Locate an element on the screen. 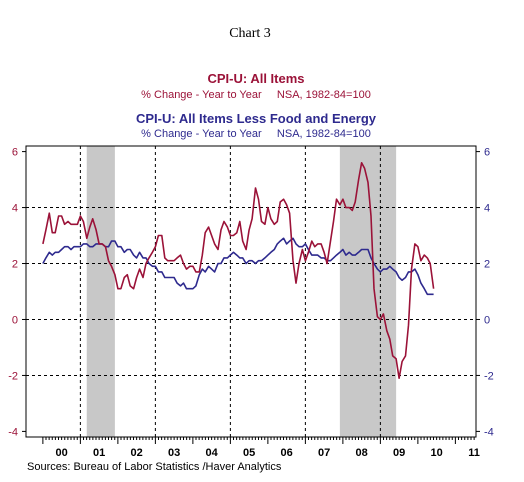 The width and height of the screenshot is (524, 482). year-label-05: 05 is located at coordinates (249, 453).